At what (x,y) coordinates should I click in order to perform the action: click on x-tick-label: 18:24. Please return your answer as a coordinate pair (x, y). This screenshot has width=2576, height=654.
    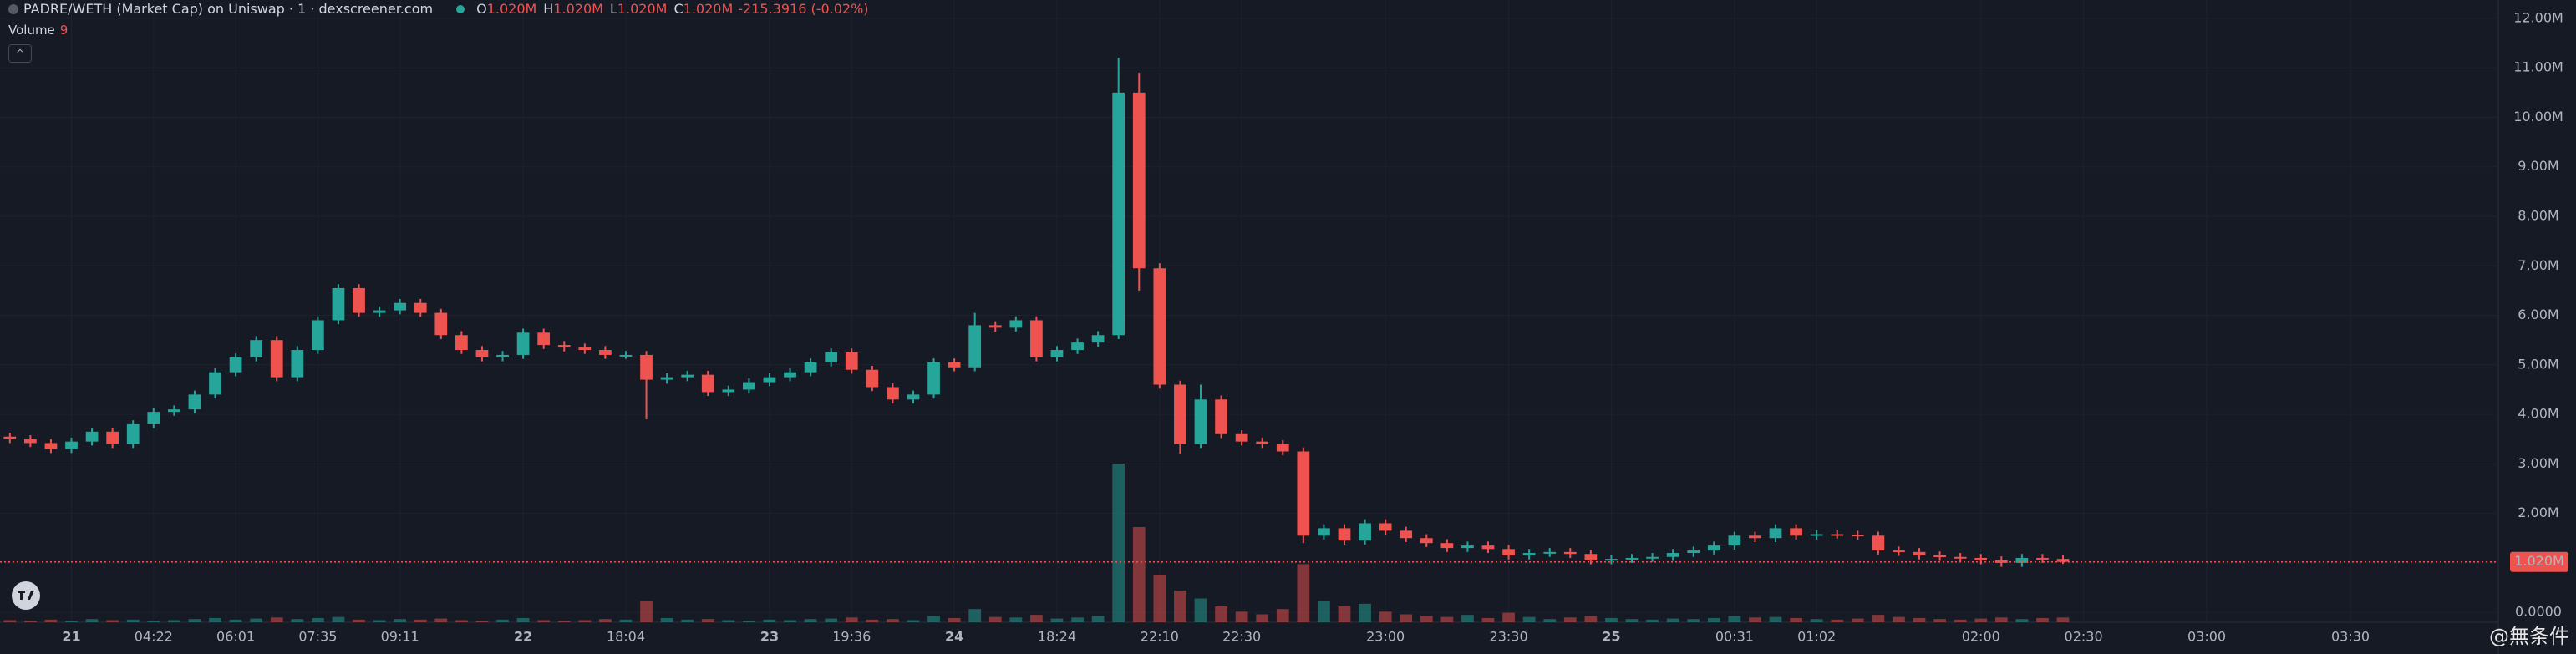
    Looking at the image, I should click on (1057, 637).